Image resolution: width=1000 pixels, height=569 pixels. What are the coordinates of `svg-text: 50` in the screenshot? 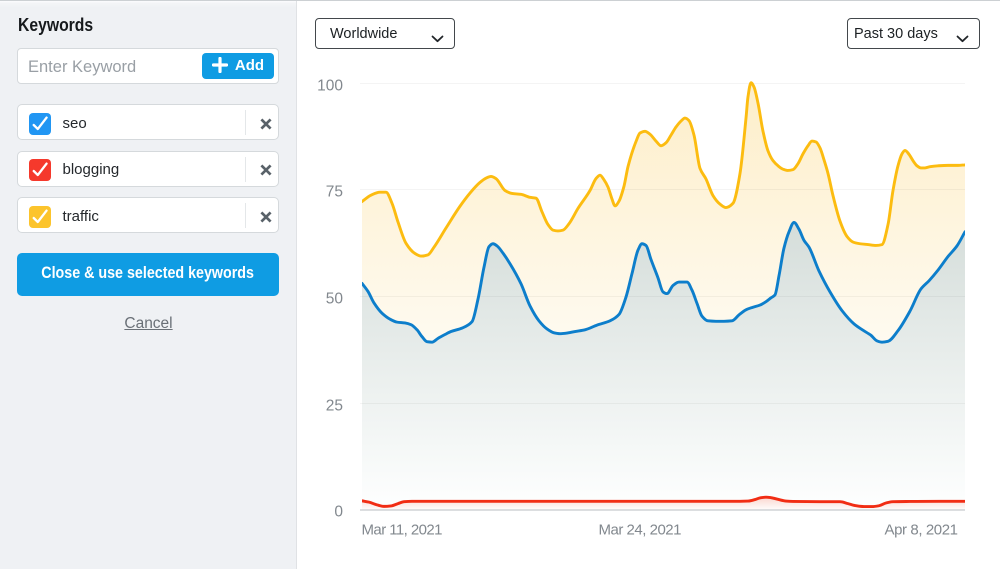 It's located at (335, 299).